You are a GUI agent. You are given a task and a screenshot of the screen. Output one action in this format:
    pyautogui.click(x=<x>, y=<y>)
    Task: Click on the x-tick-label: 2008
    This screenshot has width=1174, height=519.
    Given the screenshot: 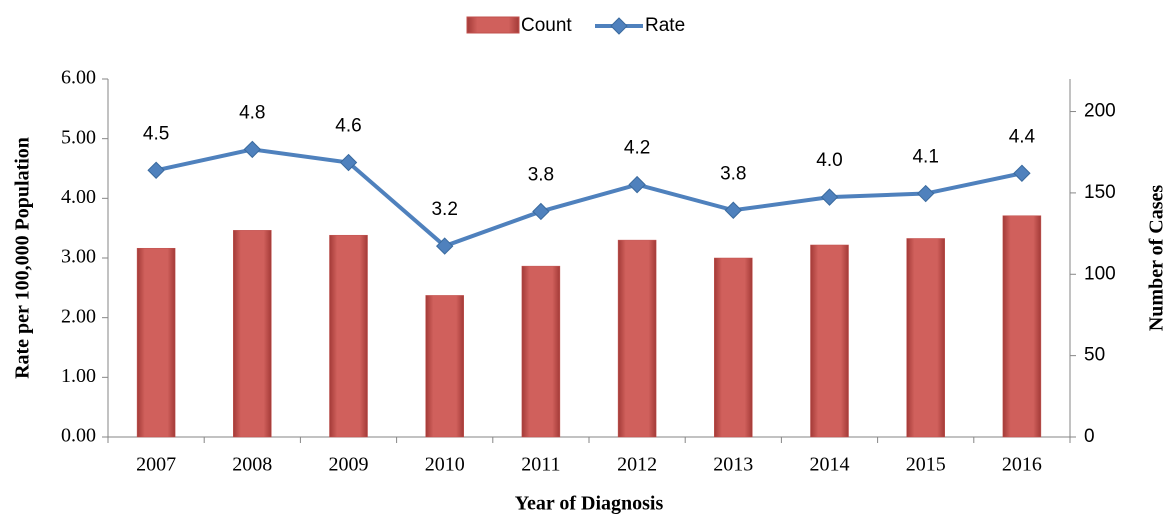 What is the action you would take?
    pyautogui.click(x=252, y=465)
    